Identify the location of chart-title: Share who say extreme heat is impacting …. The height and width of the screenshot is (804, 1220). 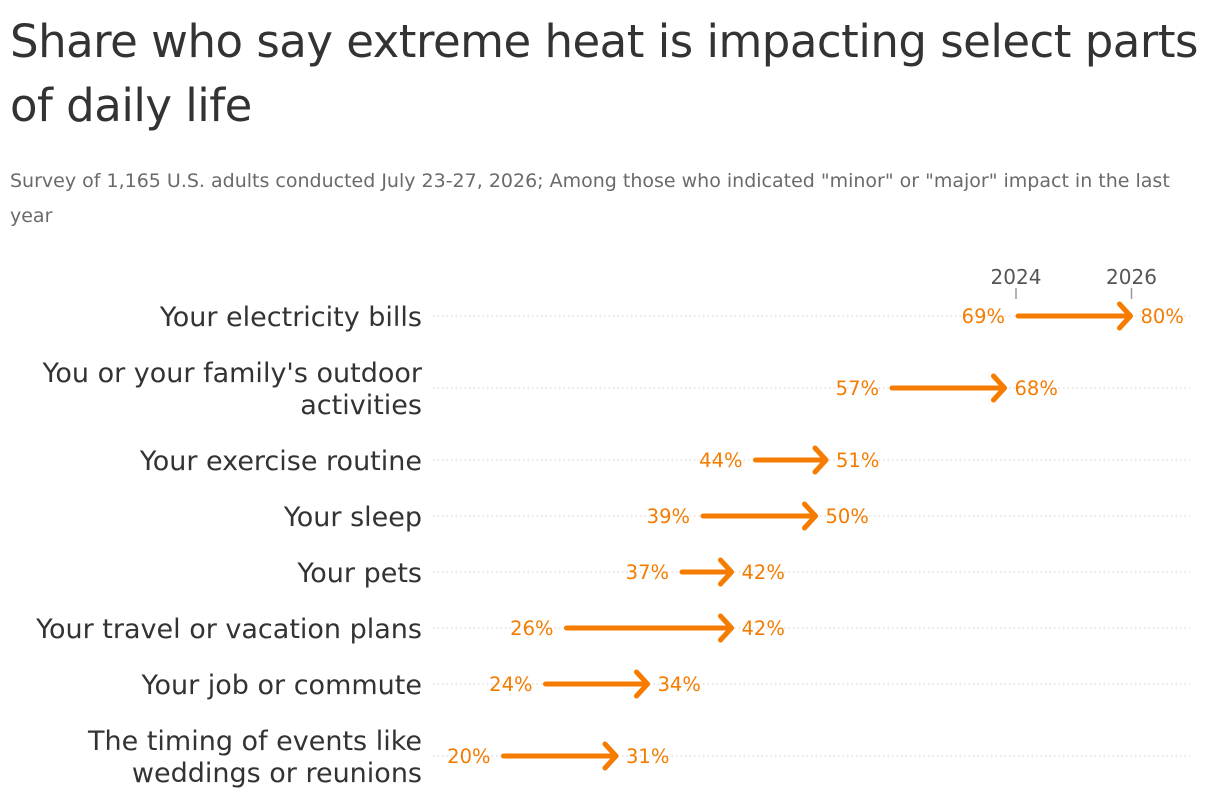
(604, 73).